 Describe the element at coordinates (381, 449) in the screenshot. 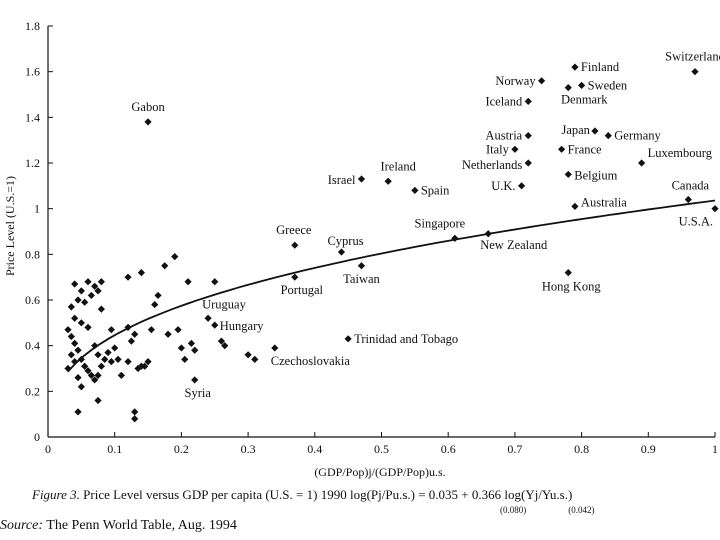

I see `x-tick-label: 0.5` at that location.